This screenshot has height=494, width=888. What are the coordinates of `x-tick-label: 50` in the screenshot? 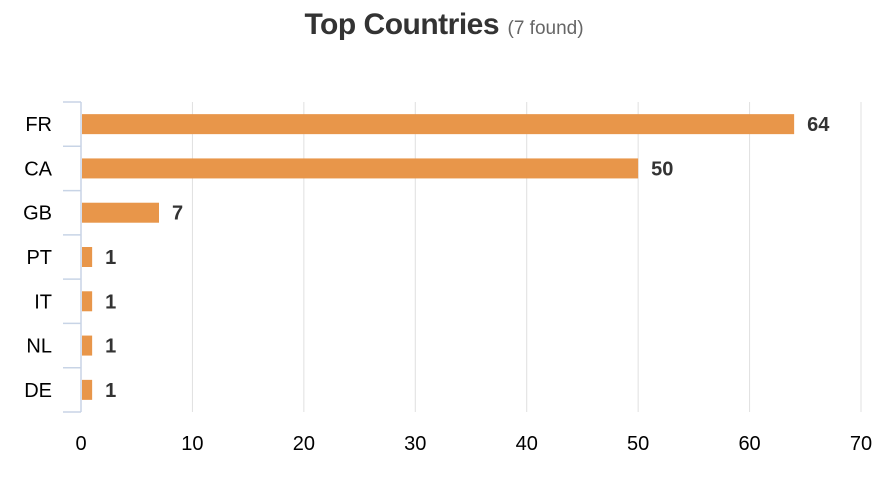 It's located at (638, 444).